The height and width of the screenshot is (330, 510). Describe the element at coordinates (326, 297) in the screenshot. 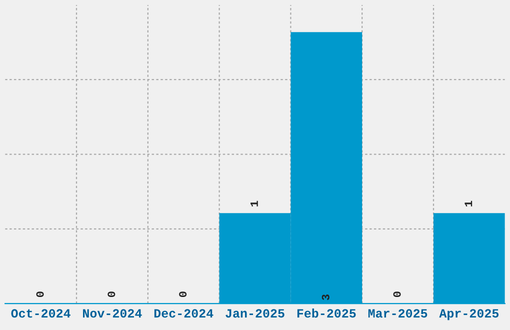

I see `data-label: 3` at that location.